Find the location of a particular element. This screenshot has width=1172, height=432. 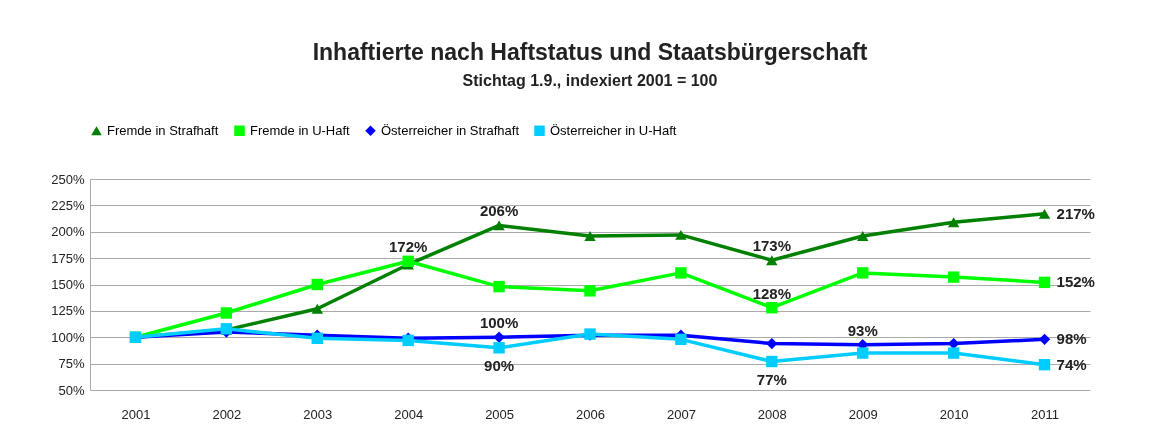

x-tick-label: 2003 is located at coordinates (318, 414).